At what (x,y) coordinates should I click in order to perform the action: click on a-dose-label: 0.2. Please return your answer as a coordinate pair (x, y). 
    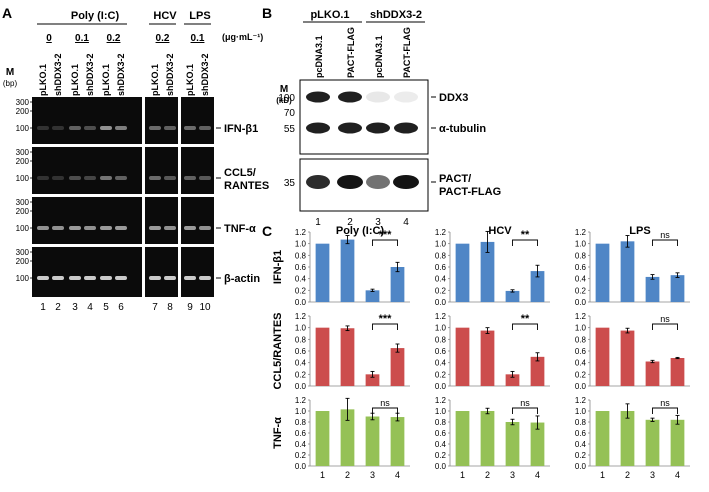
    Looking at the image, I should click on (163, 38).